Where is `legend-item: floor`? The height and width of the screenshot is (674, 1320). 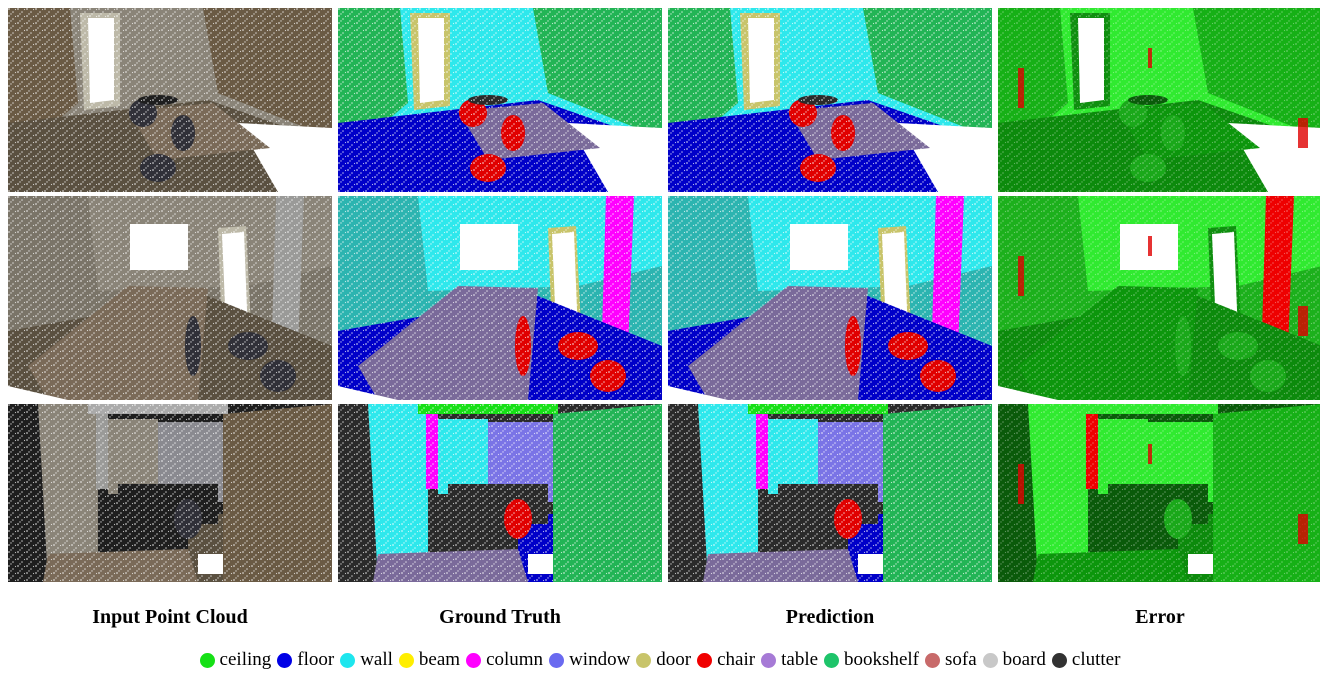
legend-item: floor is located at coordinates (305, 660).